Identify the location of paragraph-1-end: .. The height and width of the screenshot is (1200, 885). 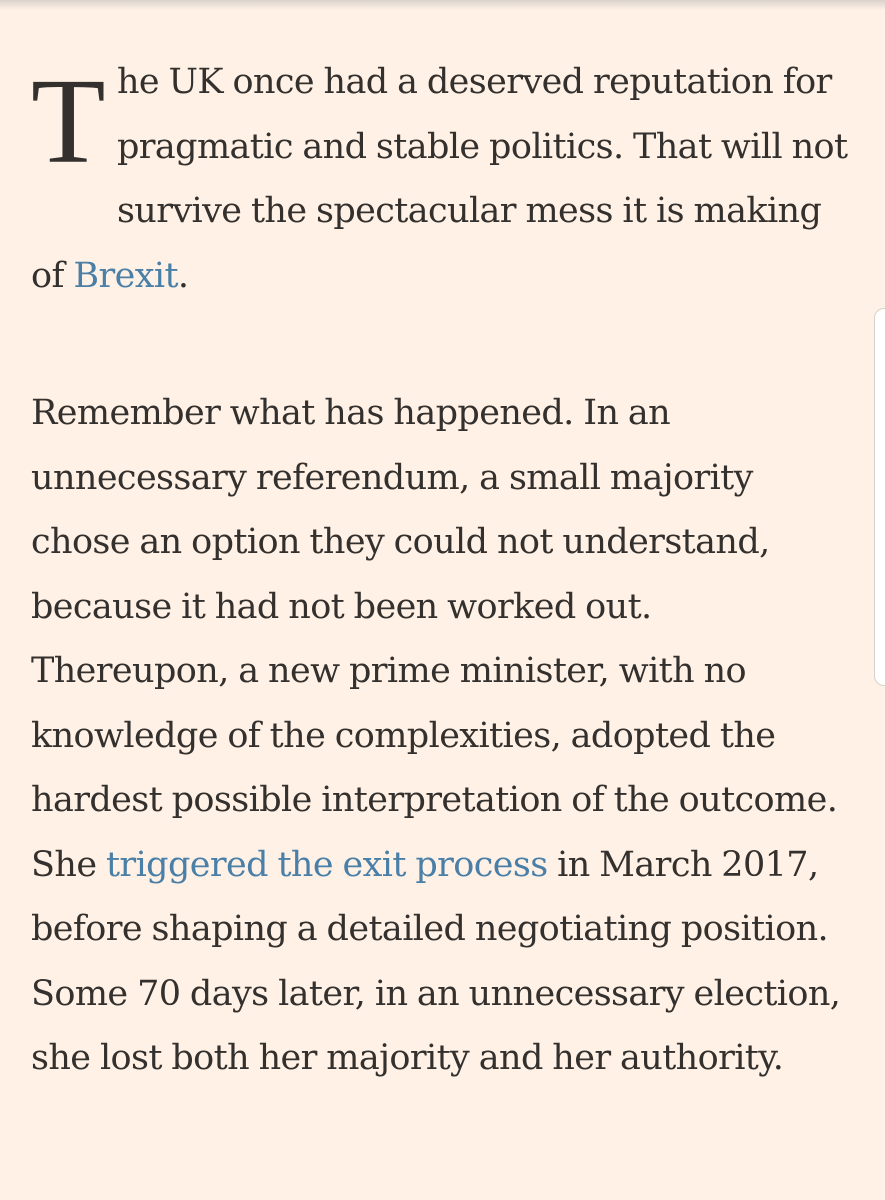
(183, 275).